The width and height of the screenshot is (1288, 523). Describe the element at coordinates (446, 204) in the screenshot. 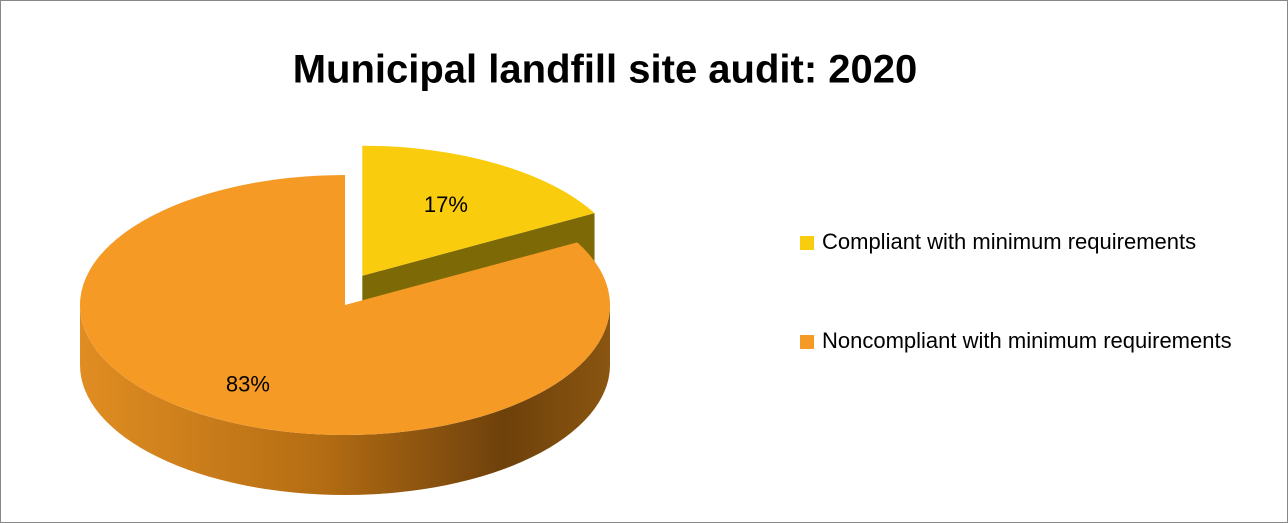

I see `data-label: 17%` at that location.